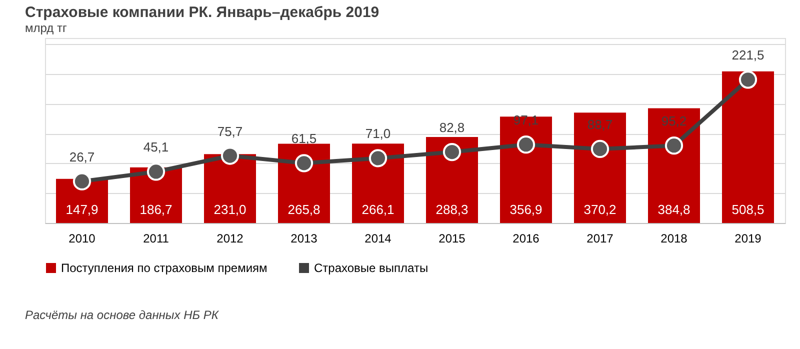 Image resolution: width=800 pixels, height=349 pixels. What do you see at coordinates (526, 239) in the screenshot?
I see `x-tick-label: 2016` at bounding box center [526, 239].